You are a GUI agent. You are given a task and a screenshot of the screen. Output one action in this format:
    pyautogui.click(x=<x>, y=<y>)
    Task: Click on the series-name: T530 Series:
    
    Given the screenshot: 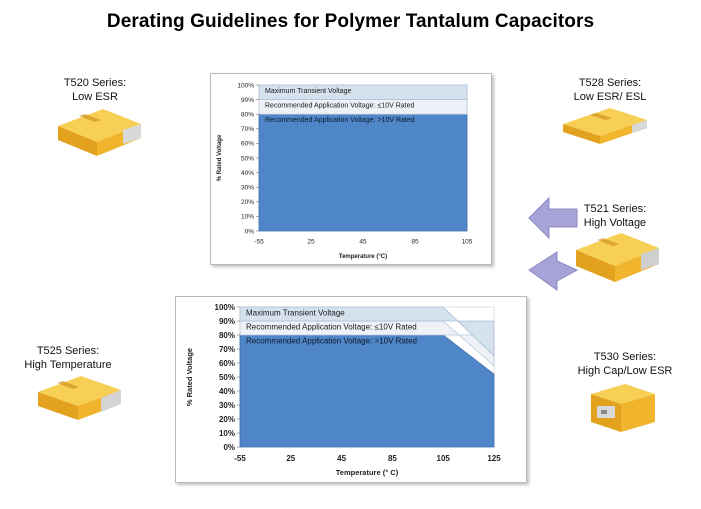 What is the action you would take?
    pyautogui.click(x=625, y=357)
    